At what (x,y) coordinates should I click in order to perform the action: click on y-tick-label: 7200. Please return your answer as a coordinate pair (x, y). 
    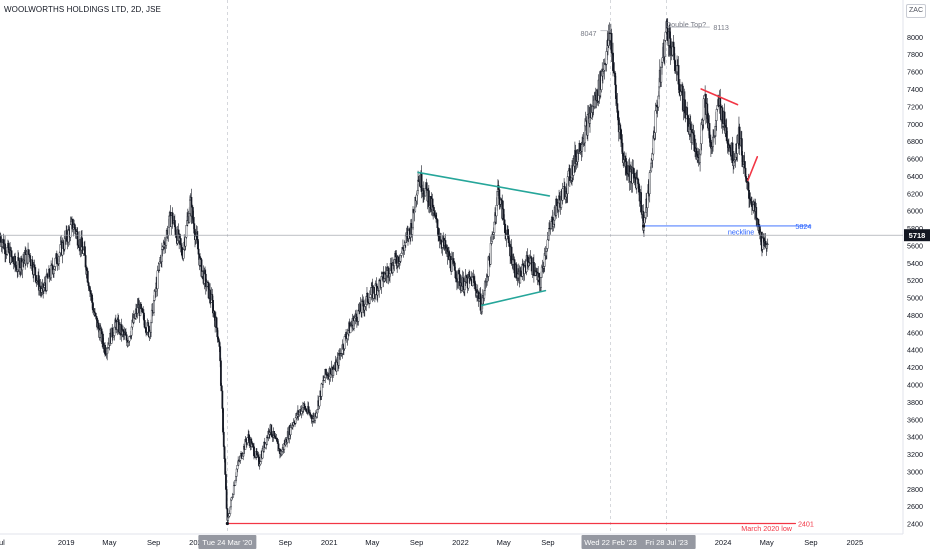
    Looking at the image, I should click on (915, 106).